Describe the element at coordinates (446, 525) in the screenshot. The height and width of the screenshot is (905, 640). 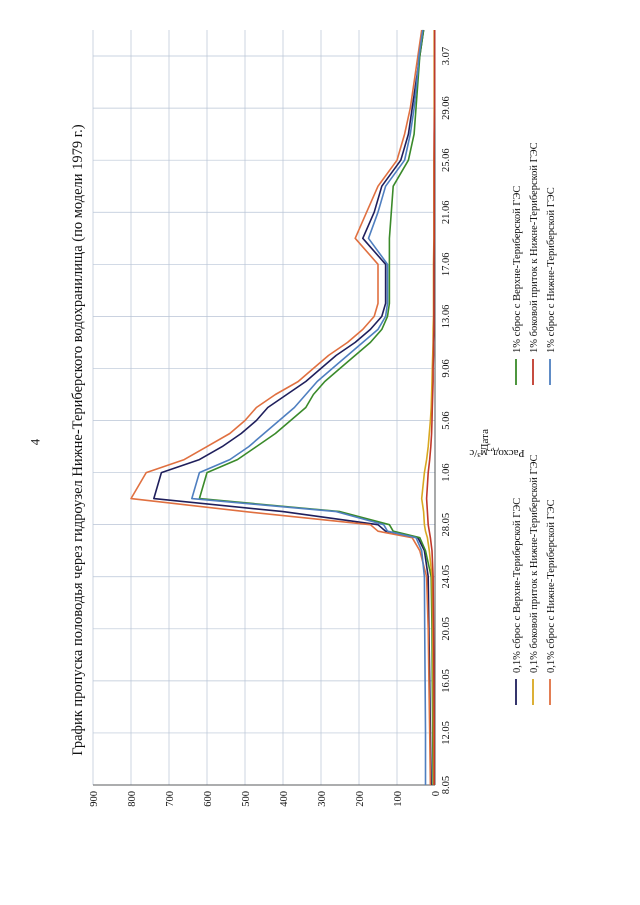
I see `x-tick-label: 28.05` at that location.